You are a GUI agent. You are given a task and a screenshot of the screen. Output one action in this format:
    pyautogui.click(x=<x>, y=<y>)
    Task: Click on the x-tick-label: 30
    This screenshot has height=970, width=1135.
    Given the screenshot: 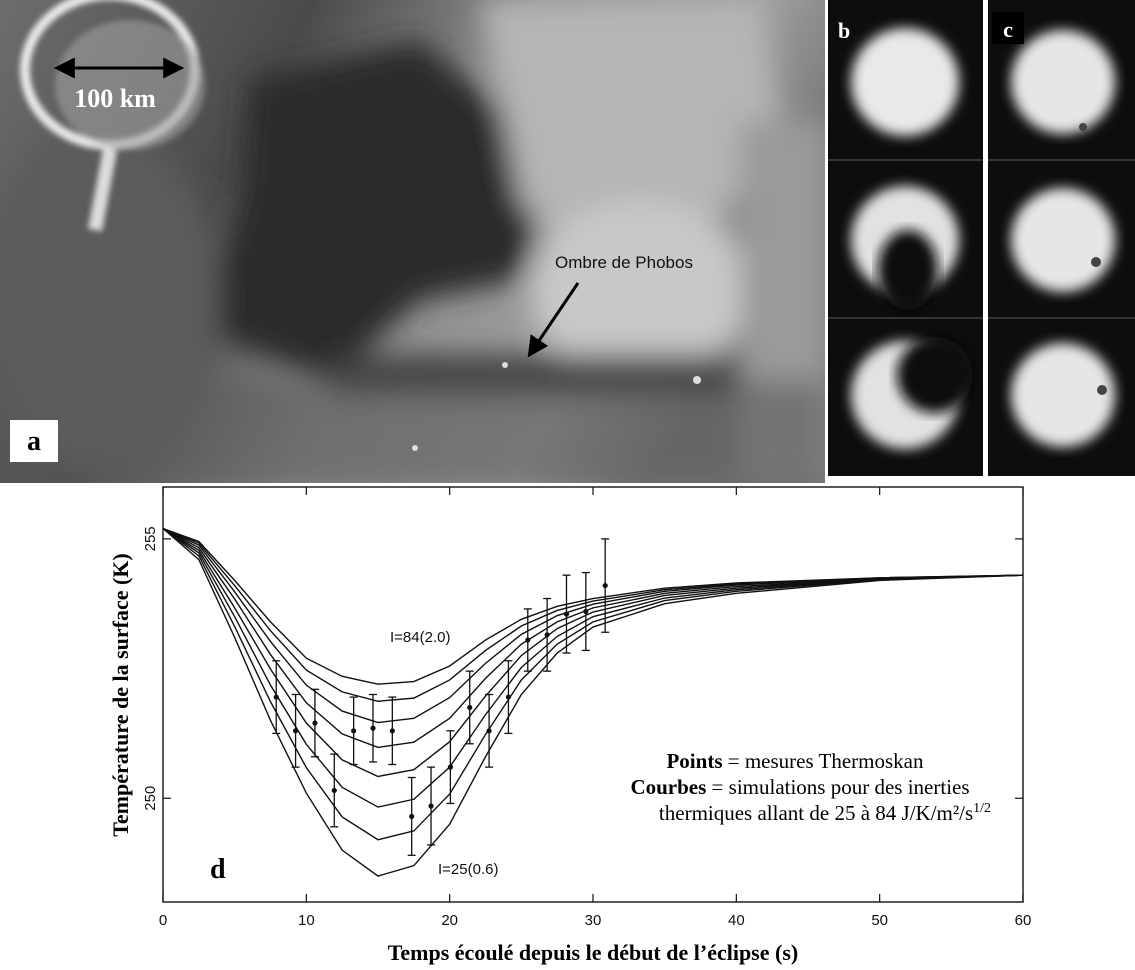 What is the action you would take?
    pyautogui.click(x=593, y=920)
    